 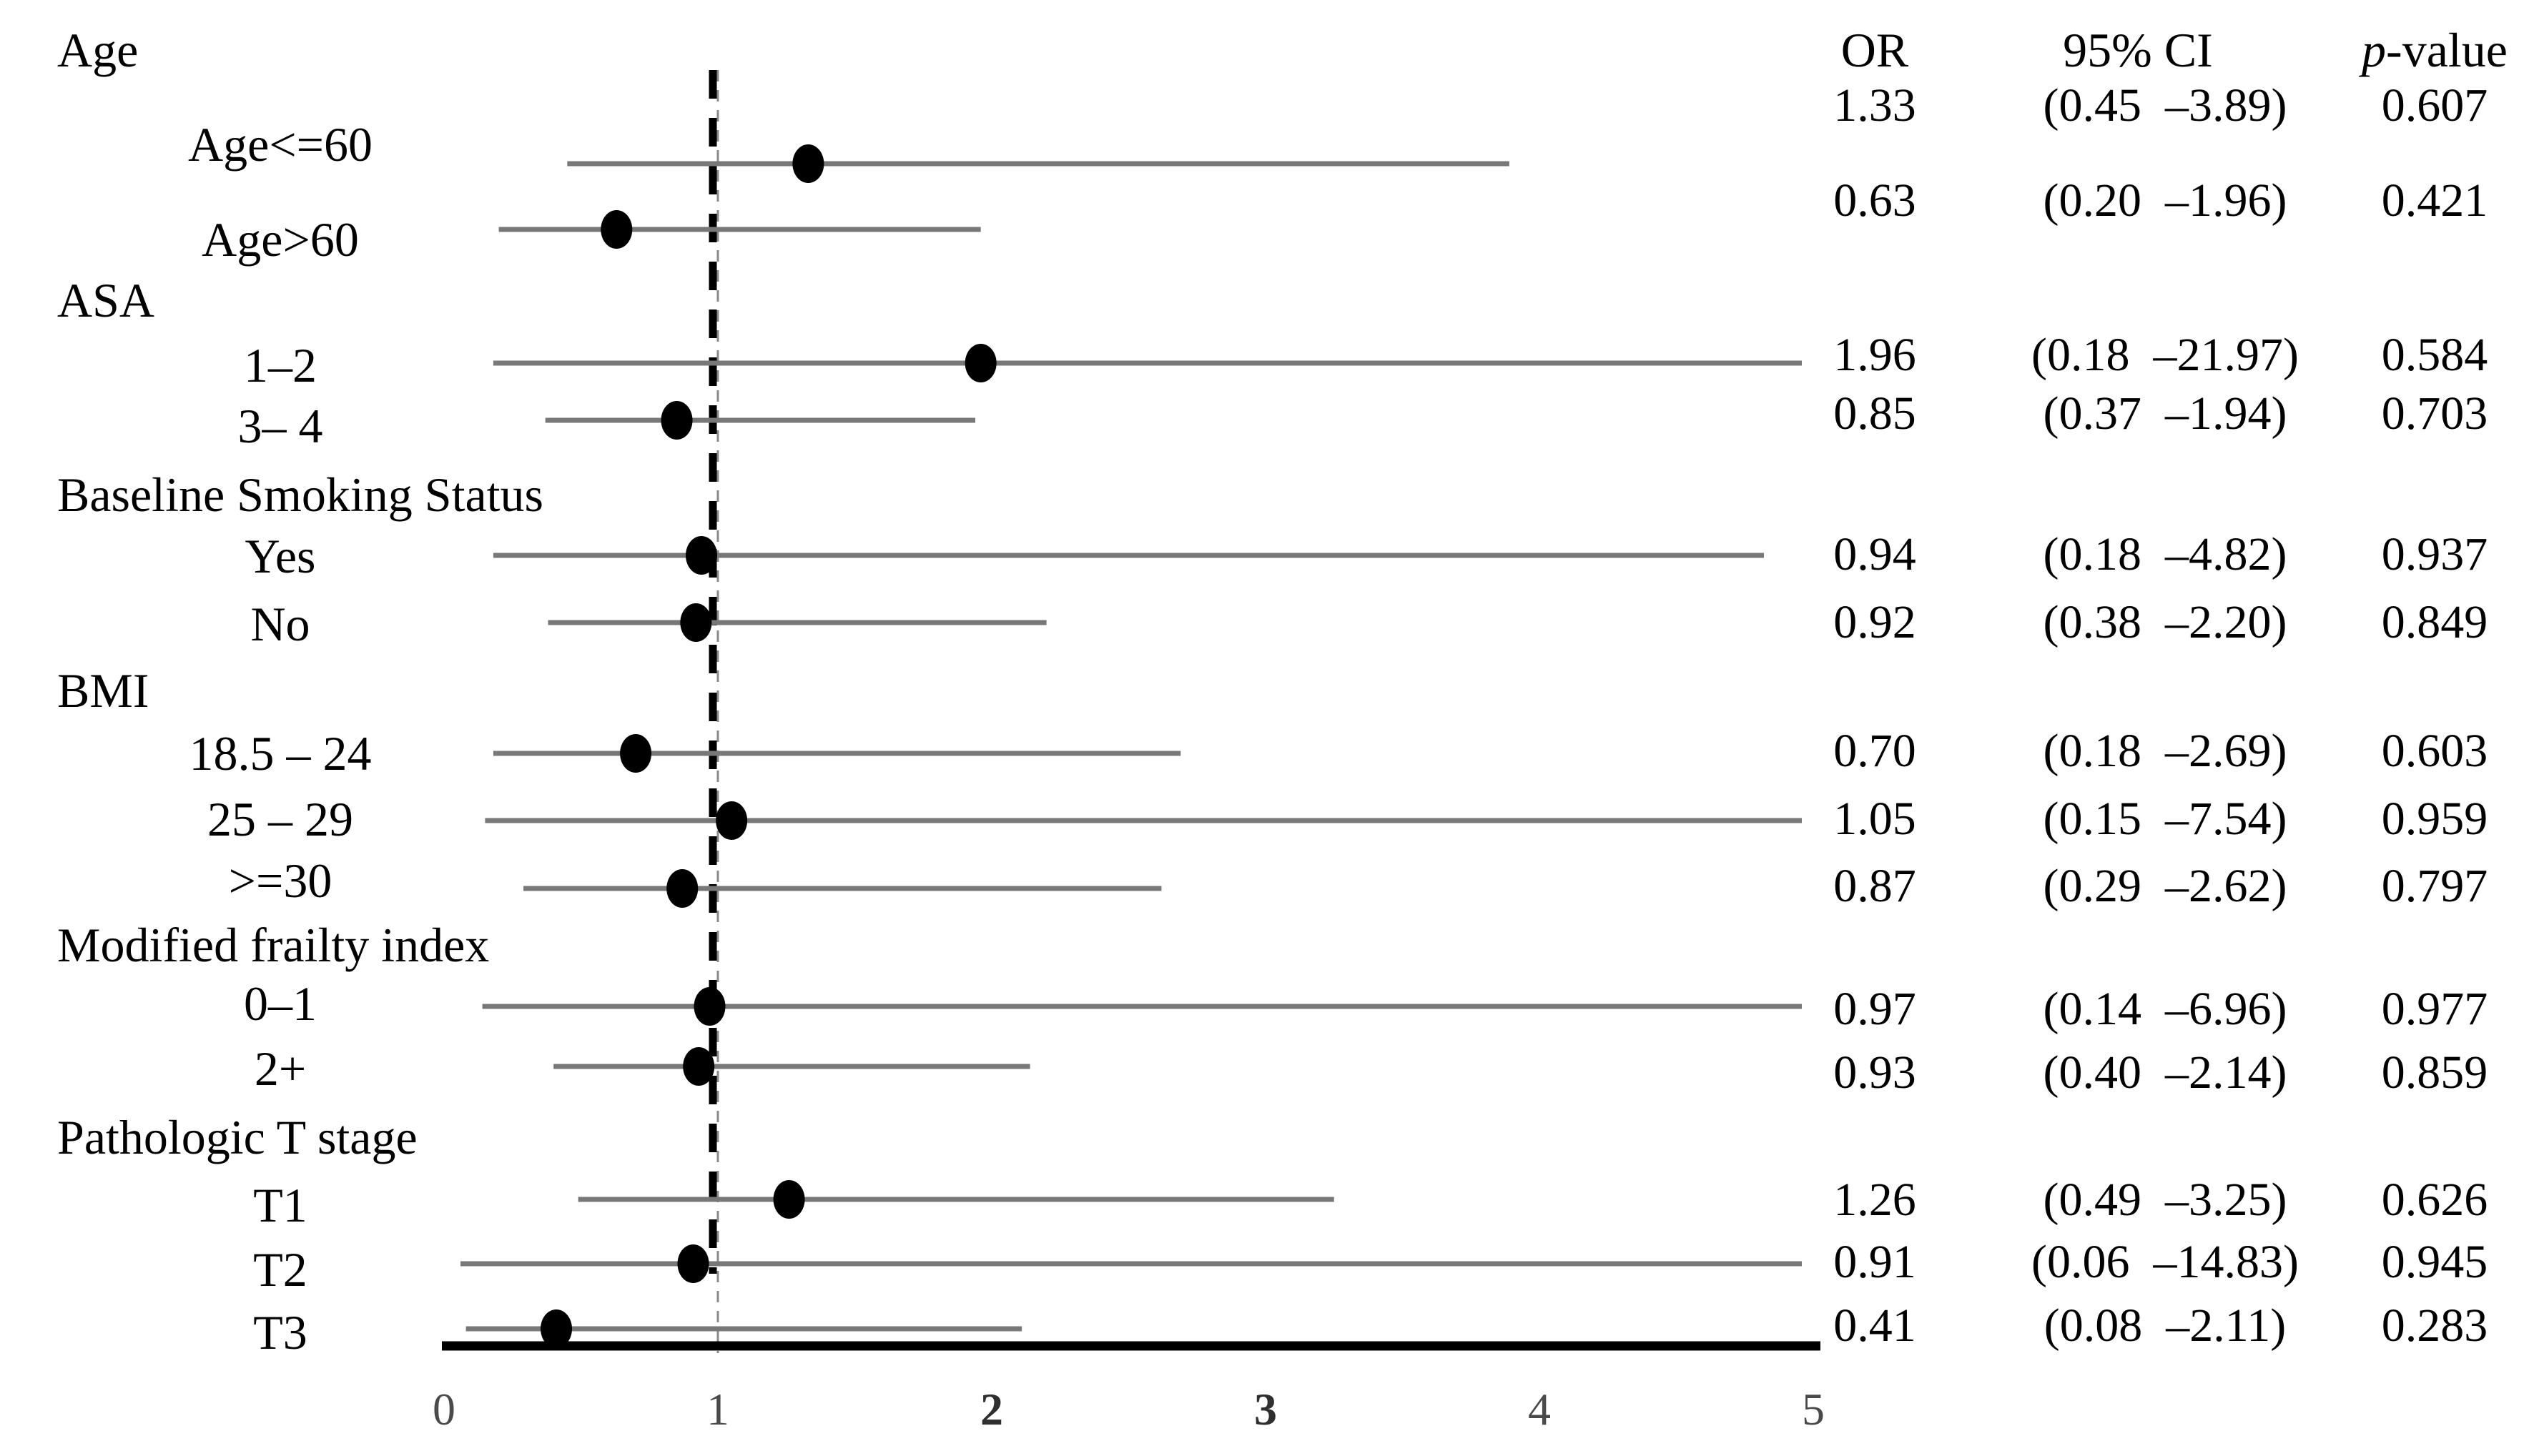 I want to click on or-value: 0.97, so click(x=1874, y=1009).